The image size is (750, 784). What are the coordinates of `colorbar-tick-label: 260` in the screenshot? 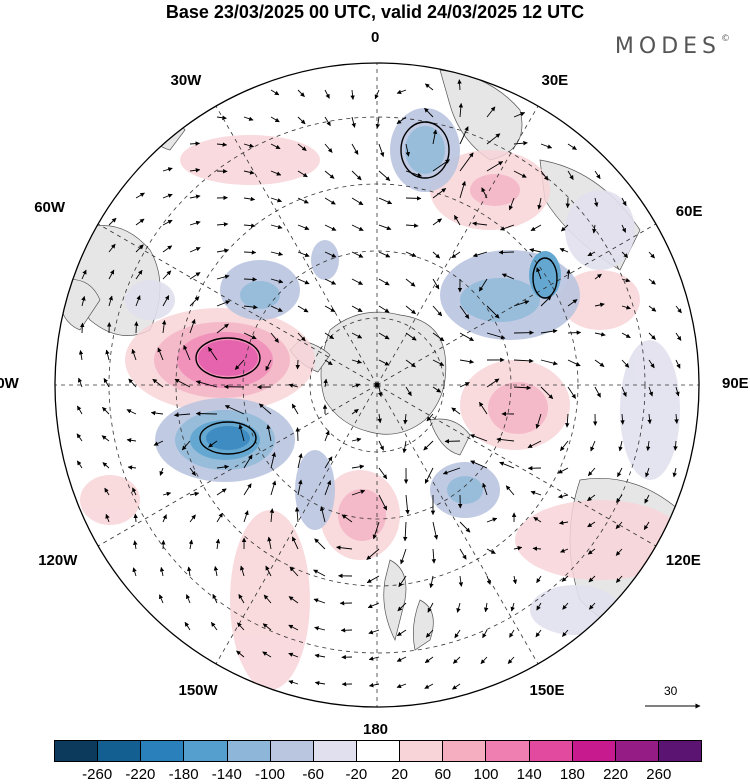 It's located at (658, 774).